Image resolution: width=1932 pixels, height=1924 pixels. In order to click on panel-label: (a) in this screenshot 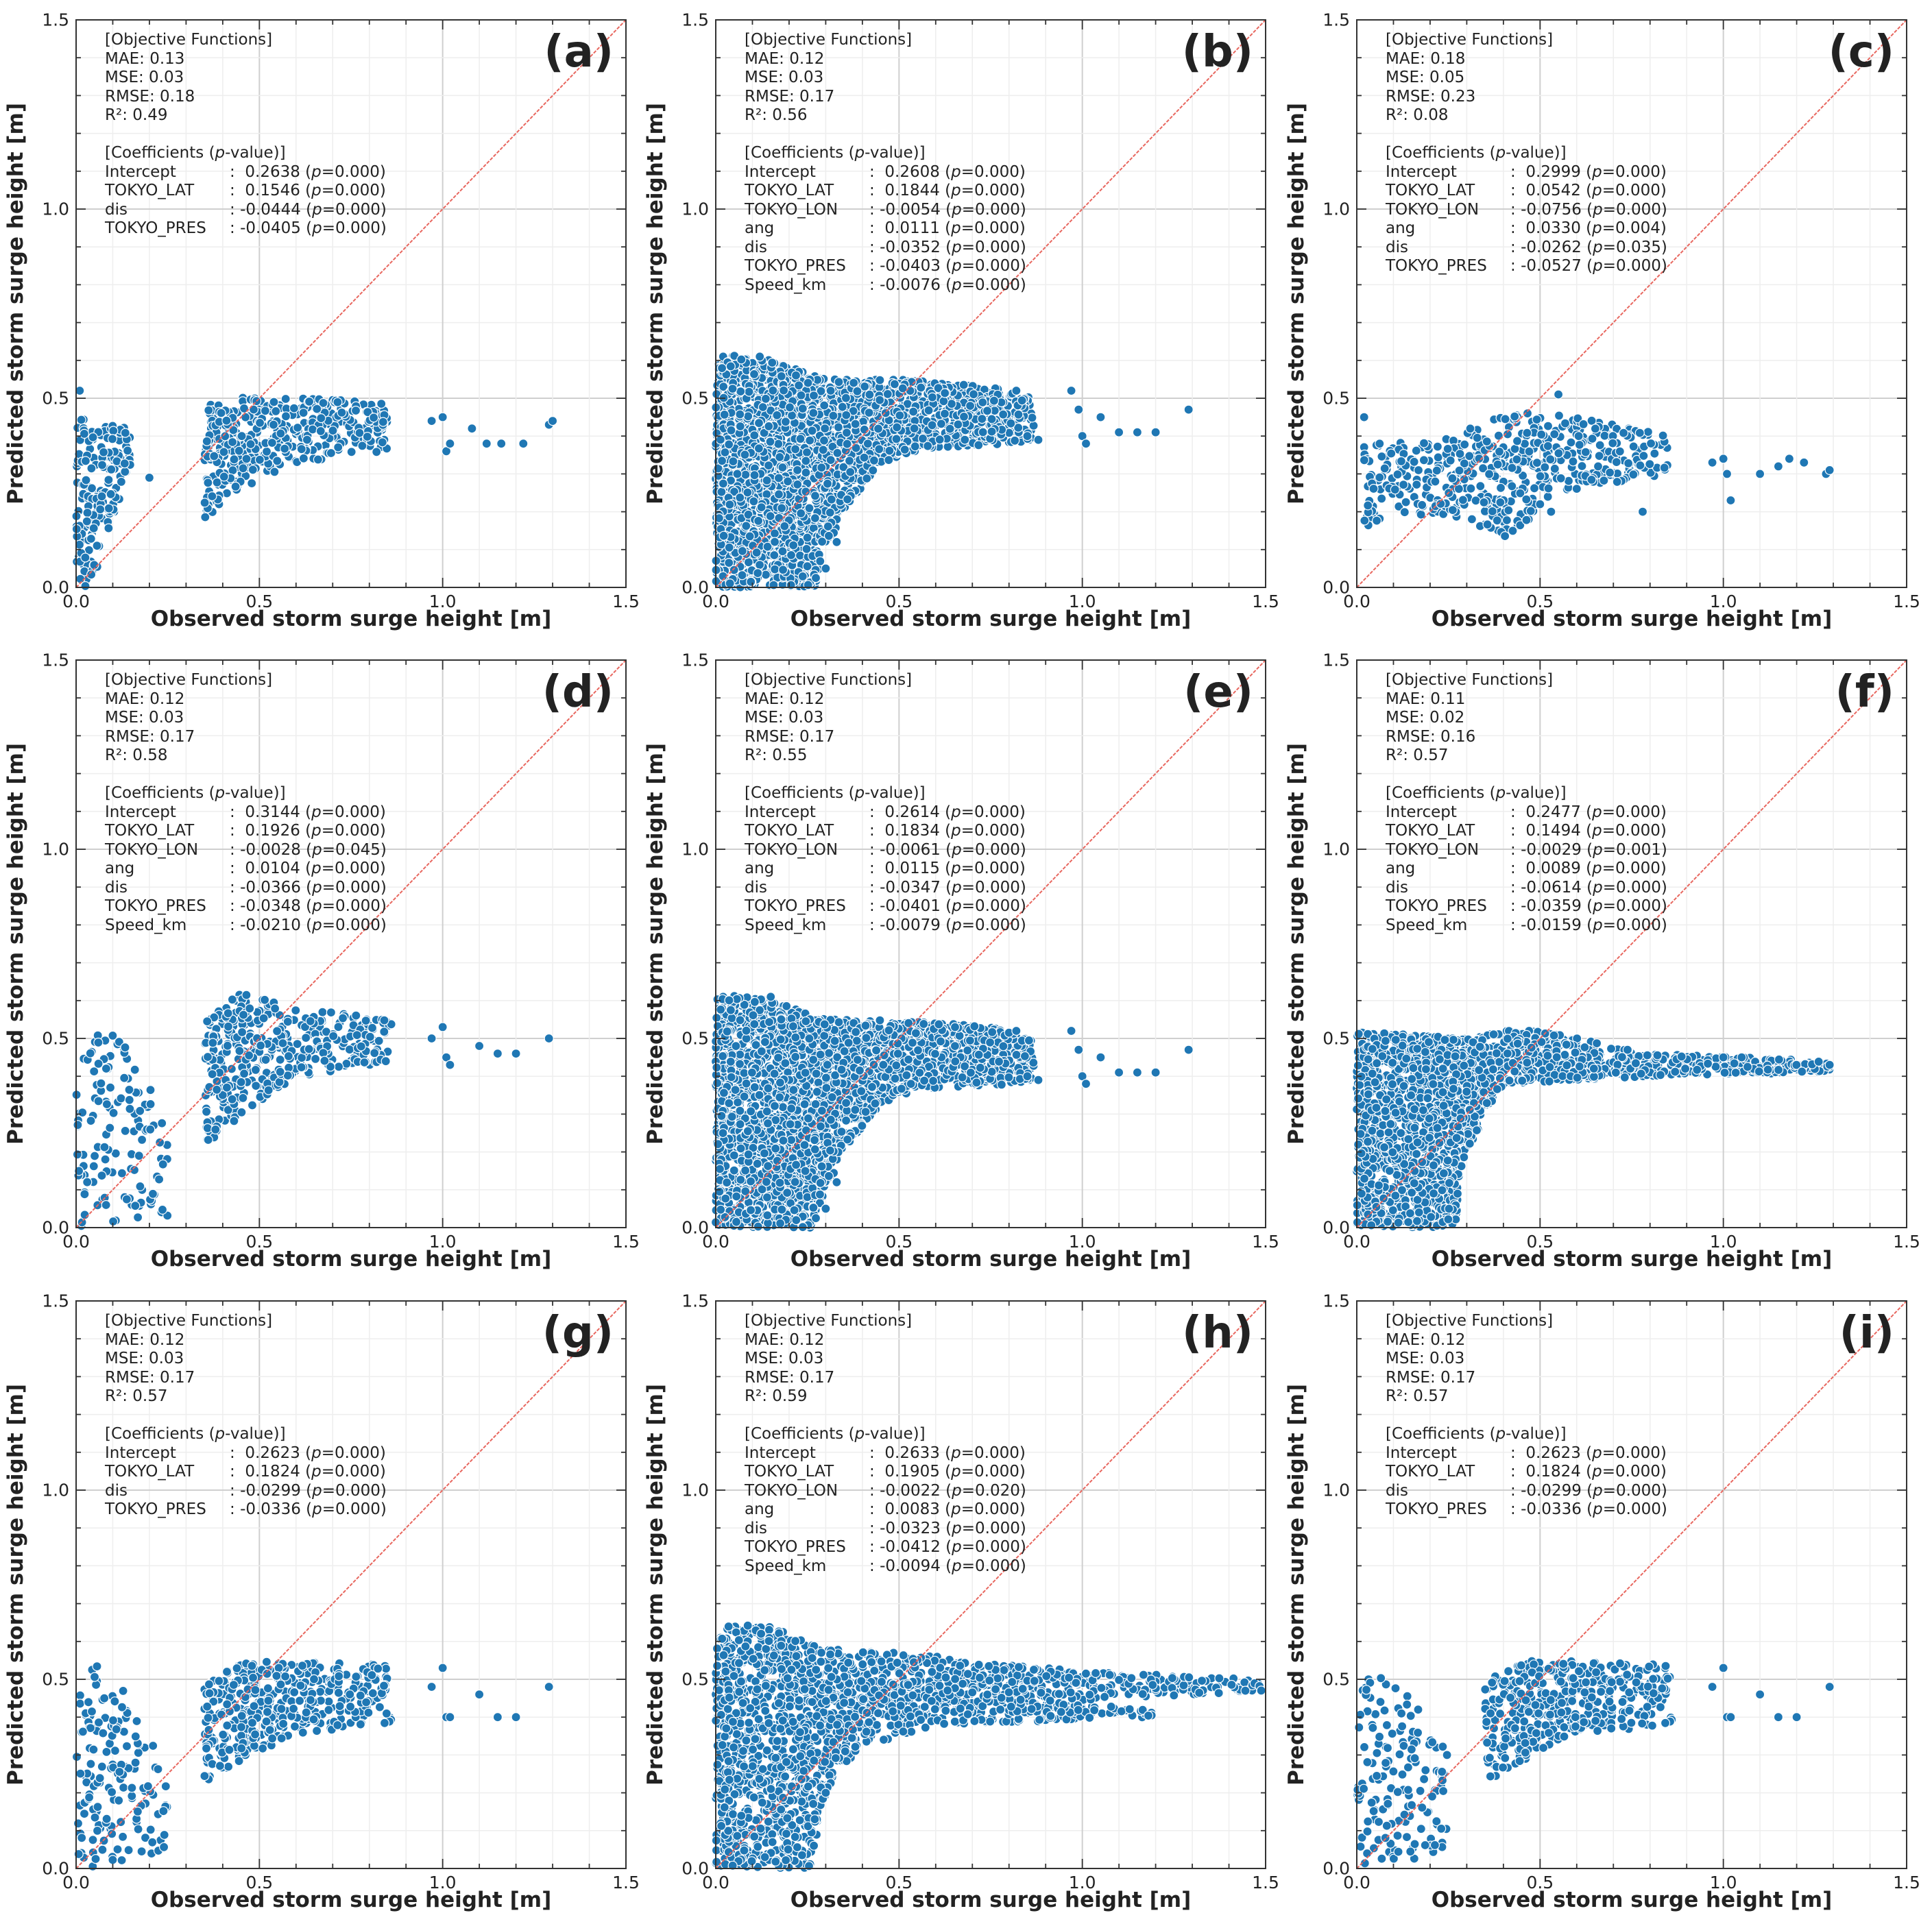, I will do `click(579, 52)`.